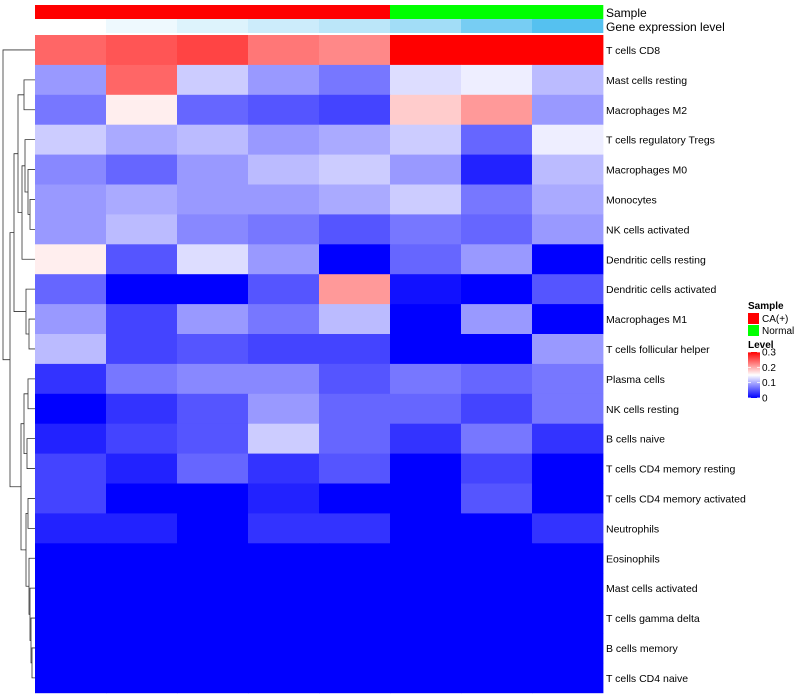 The image size is (800, 700). I want to click on legend-entry-label: Normal, so click(778, 331).